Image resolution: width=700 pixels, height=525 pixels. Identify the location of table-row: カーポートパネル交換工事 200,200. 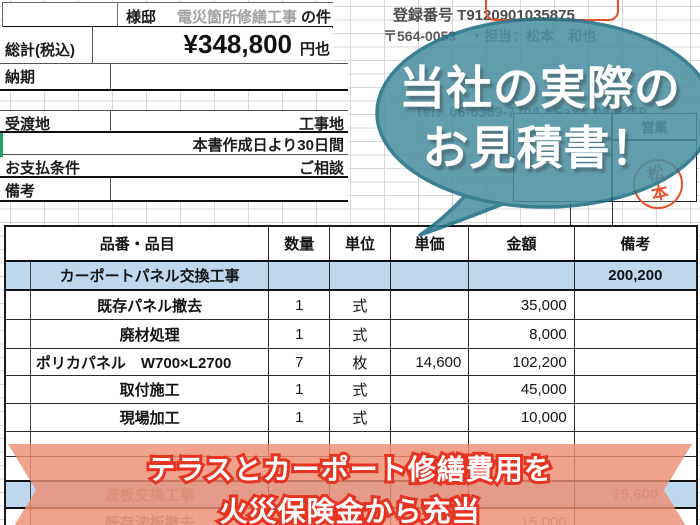
(351, 276).